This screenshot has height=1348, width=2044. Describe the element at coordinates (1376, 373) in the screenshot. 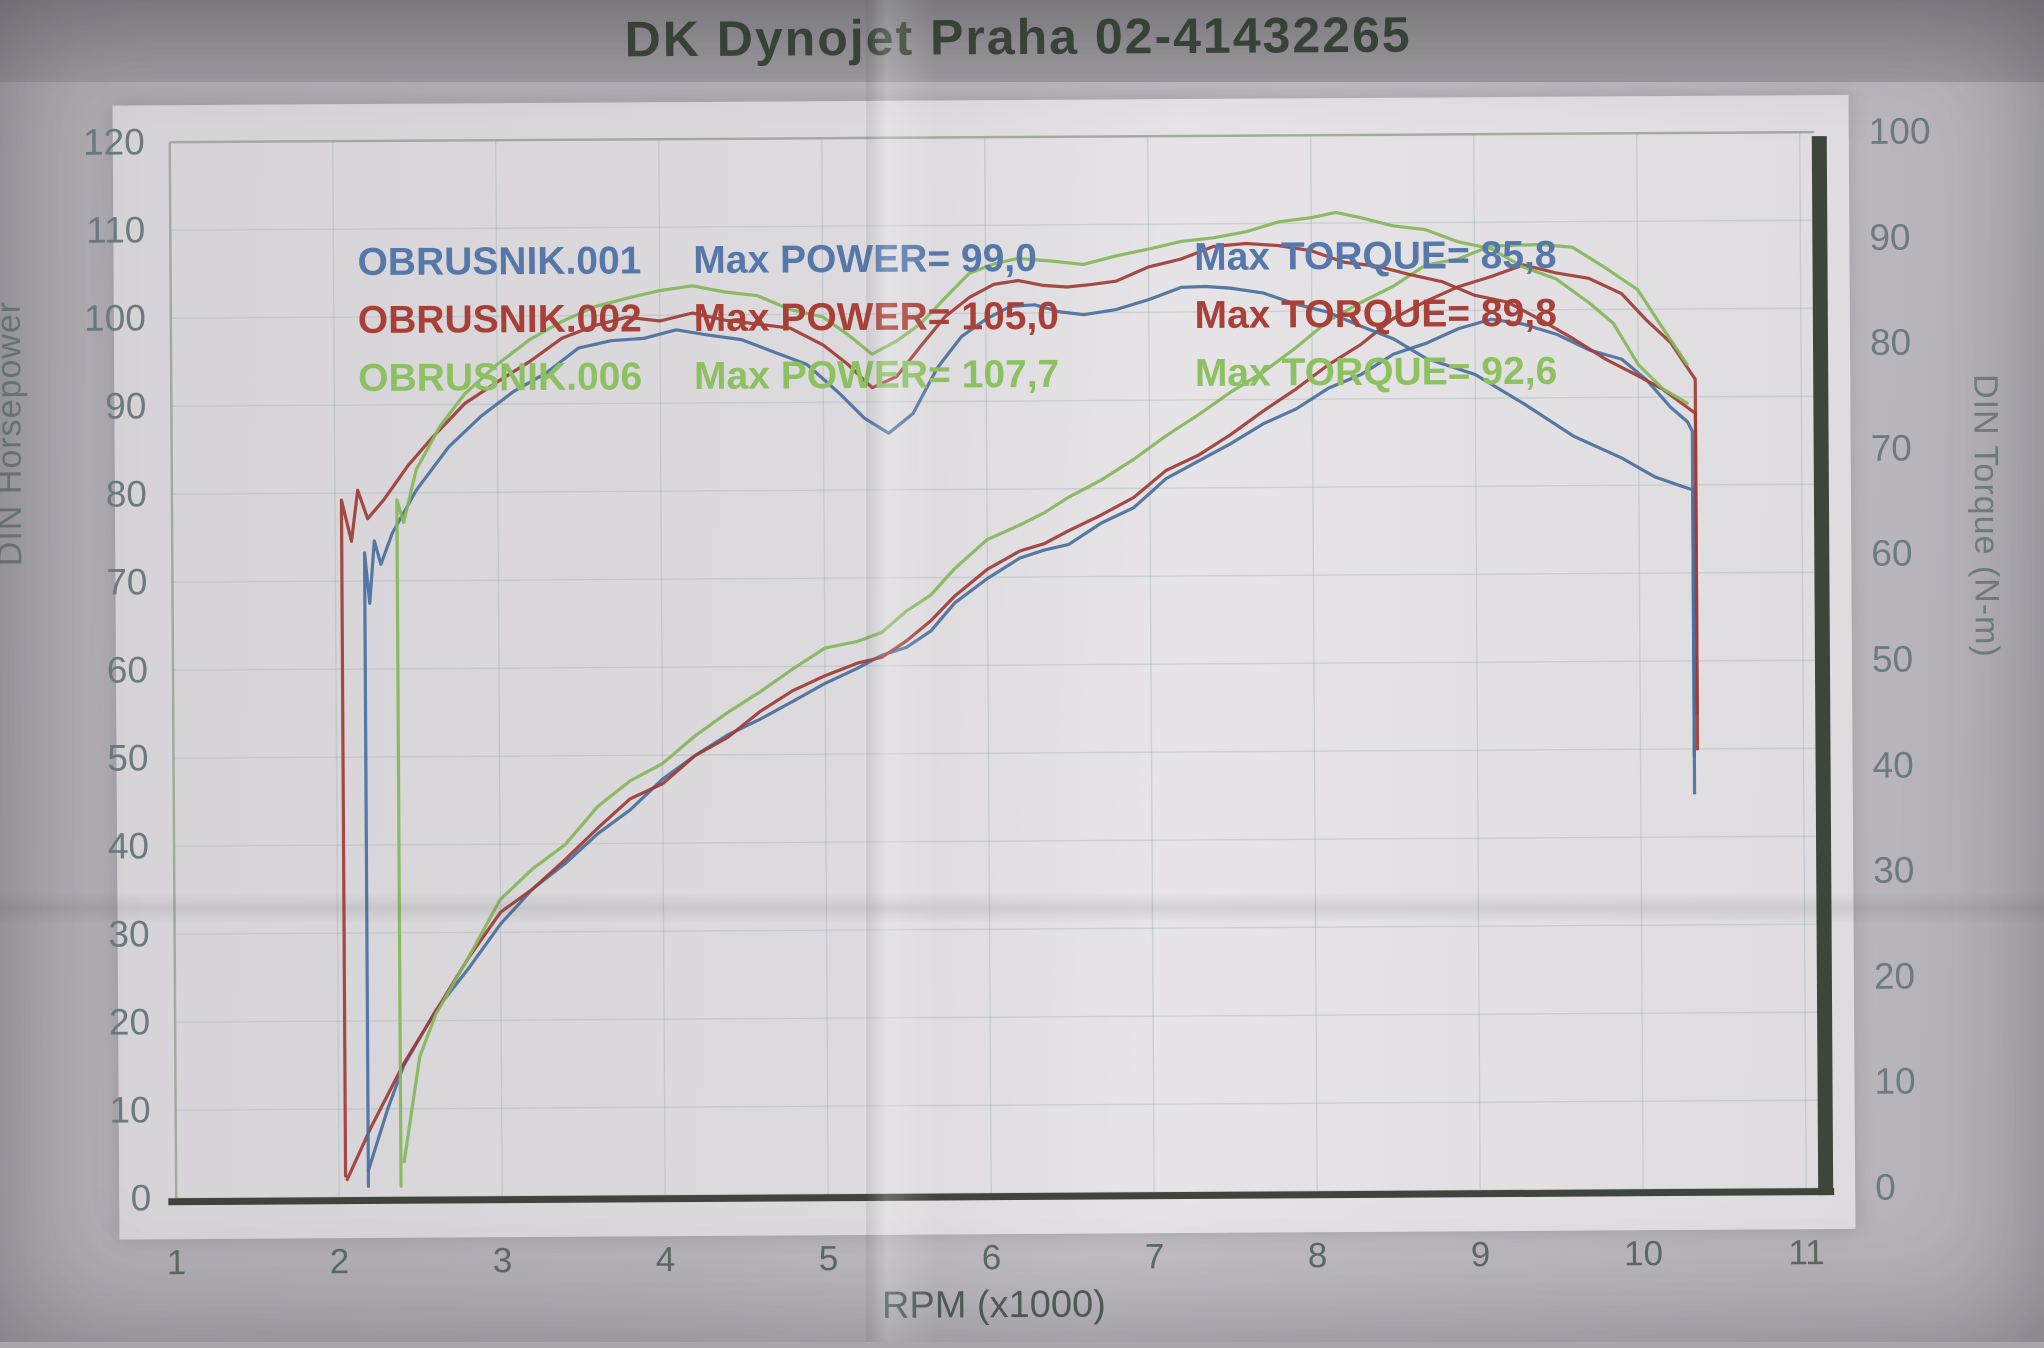

I see `legend-torque-006: Max TORQUE= 92,6` at that location.